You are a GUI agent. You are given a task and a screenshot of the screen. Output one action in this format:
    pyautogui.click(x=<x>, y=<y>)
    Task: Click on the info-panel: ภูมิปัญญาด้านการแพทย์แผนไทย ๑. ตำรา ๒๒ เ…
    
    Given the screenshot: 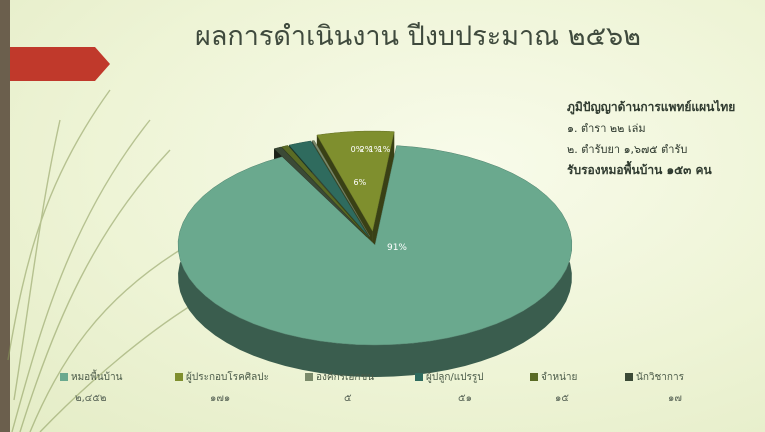 What is the action you would take?
    pyautogui.click(x=651, y=139)
    